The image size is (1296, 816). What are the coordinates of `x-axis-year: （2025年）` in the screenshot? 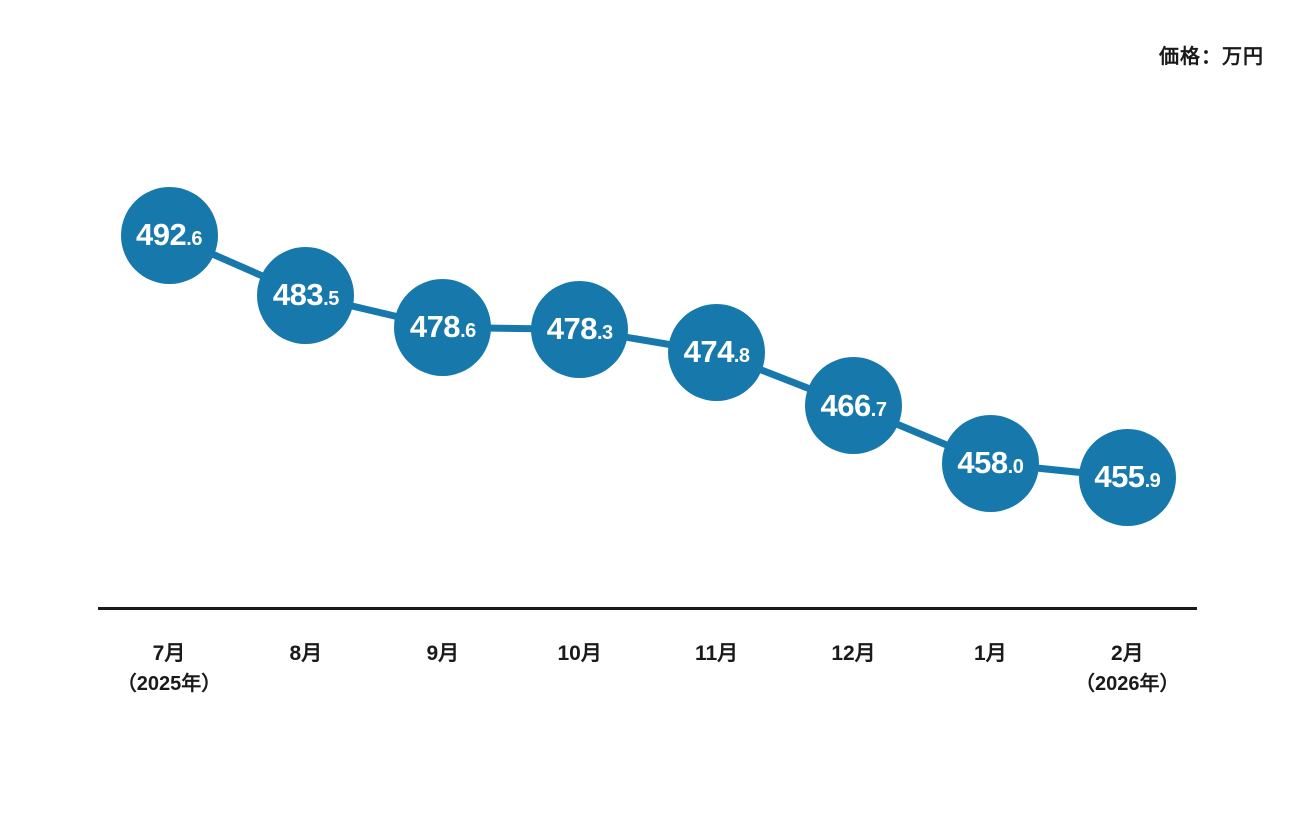 It's located at (169, 684).